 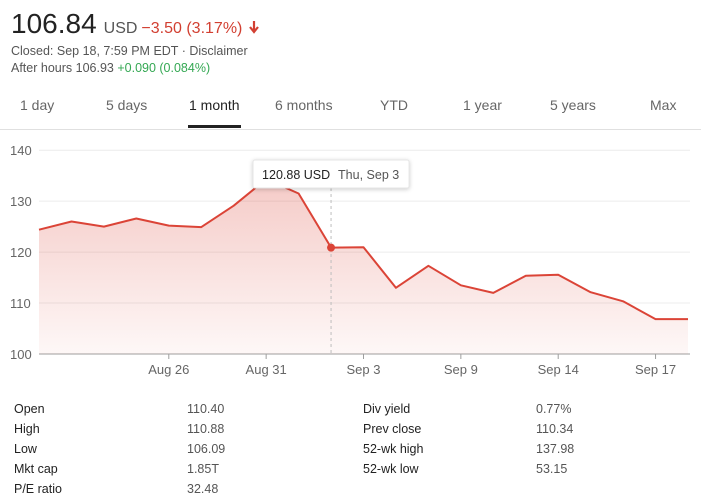 What do you see at coordinates (304, 105) in the screenshot?
I see `tab-6-months: 6 months` at bounding box center [304, 105].